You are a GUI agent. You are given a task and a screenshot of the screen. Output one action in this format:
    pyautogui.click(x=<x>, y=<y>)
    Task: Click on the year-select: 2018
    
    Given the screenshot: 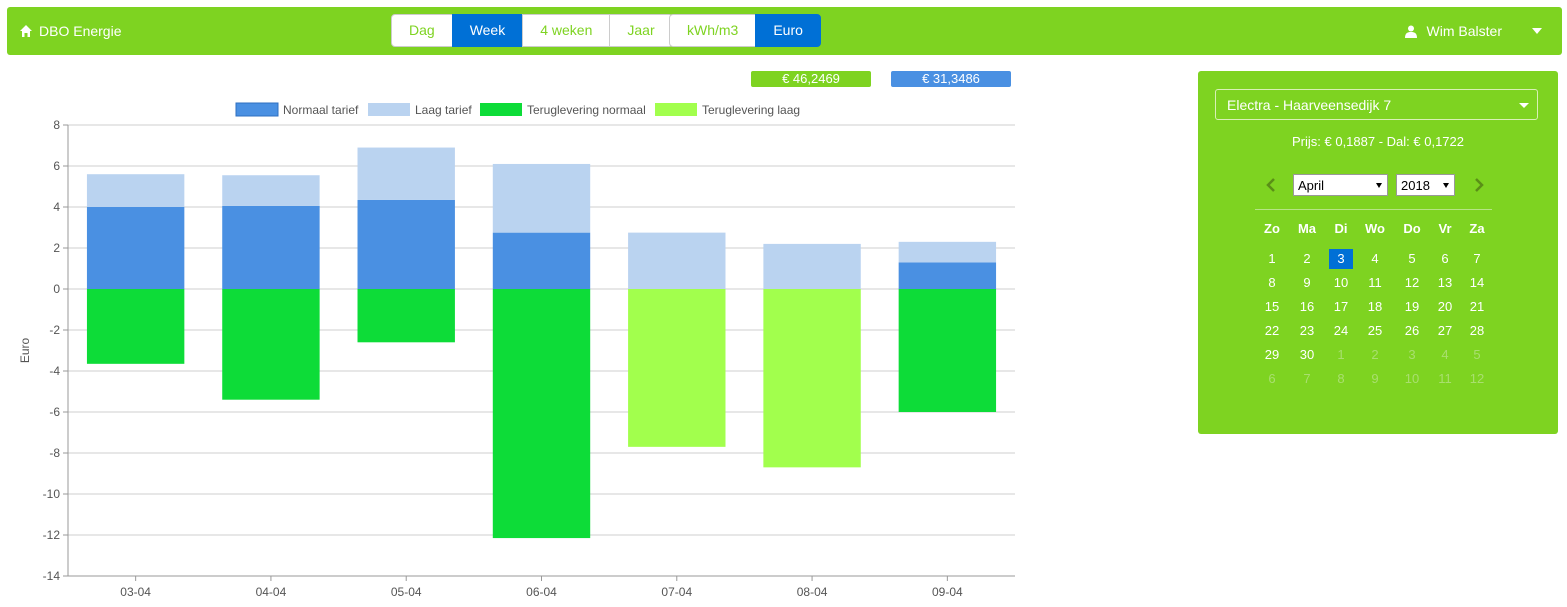 What is the action you would take?
    pyautogui.click(x=1425, y=185)
    